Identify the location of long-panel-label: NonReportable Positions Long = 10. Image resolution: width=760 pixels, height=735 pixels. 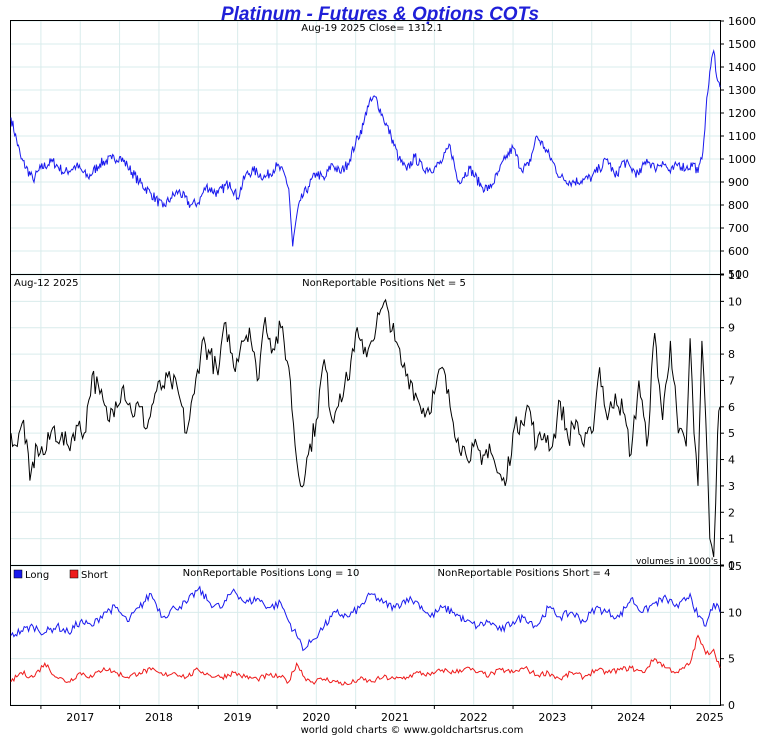
(271, 573).